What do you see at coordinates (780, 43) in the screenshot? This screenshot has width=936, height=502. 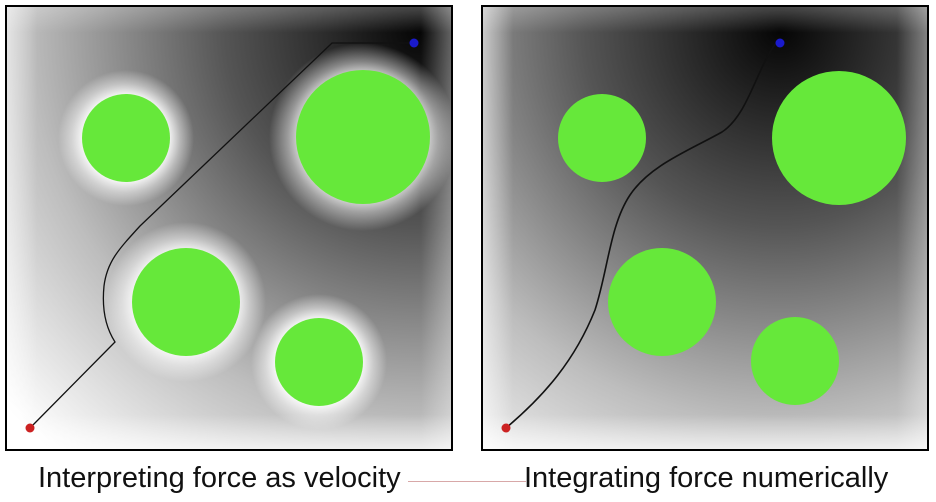 I see `right-goal-dot` at bounding box center [780, 43].